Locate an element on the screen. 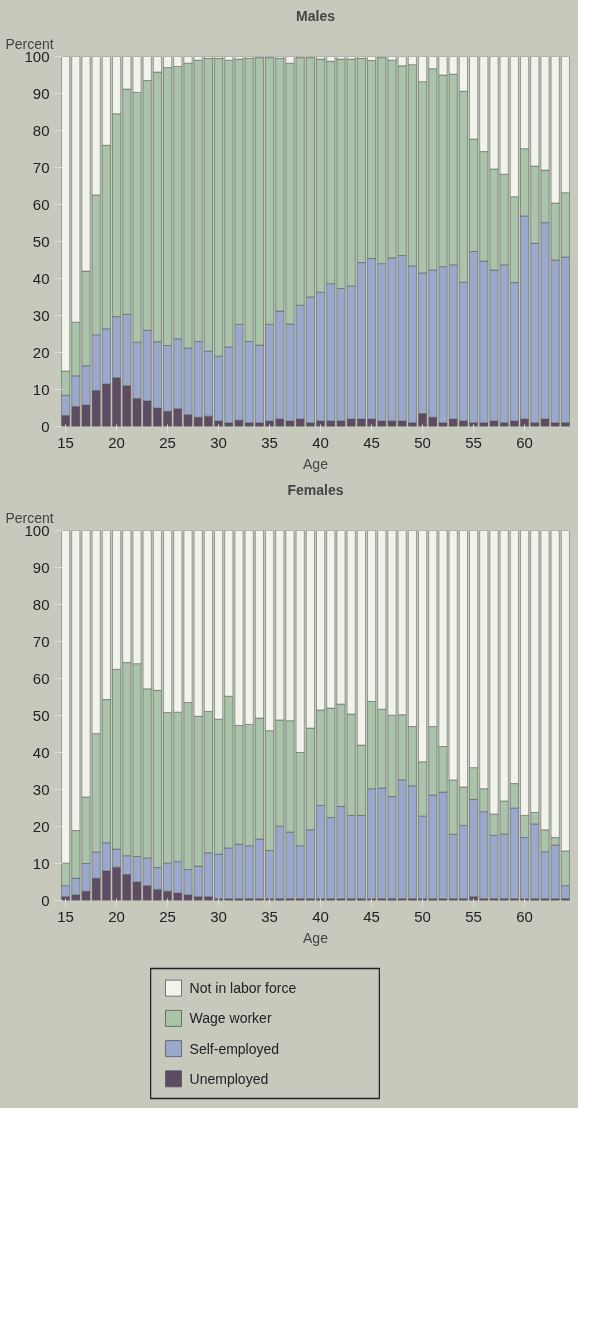 The width and height of the screenshot is (592, 1343). legend-label: Unemployed is located at coordinates (229, 1078).